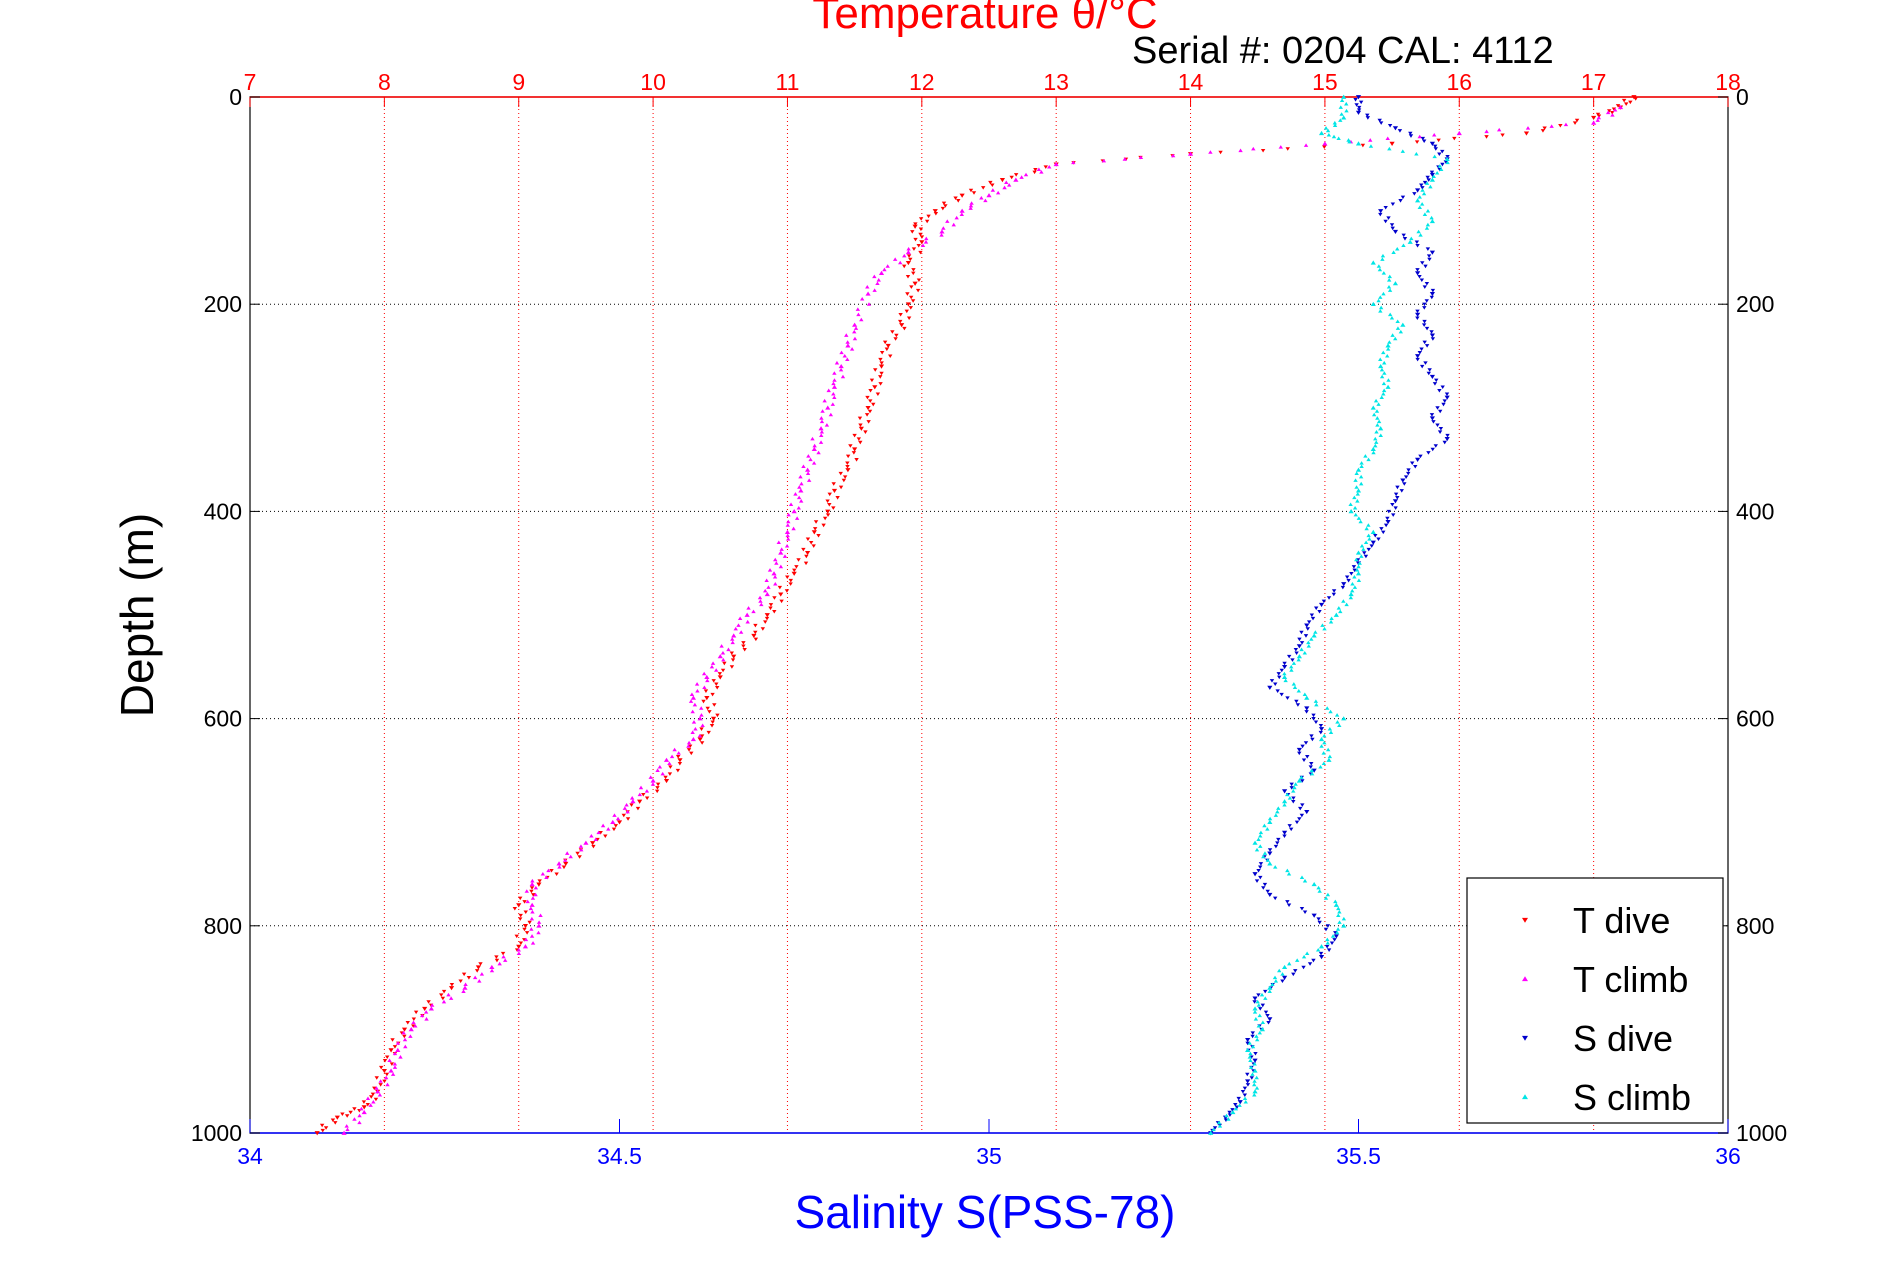  What do you see at coordinates (989, 1156) in the screenshot?
I see `salinity-tick-label: 35` at bounding box center [989, 1156].